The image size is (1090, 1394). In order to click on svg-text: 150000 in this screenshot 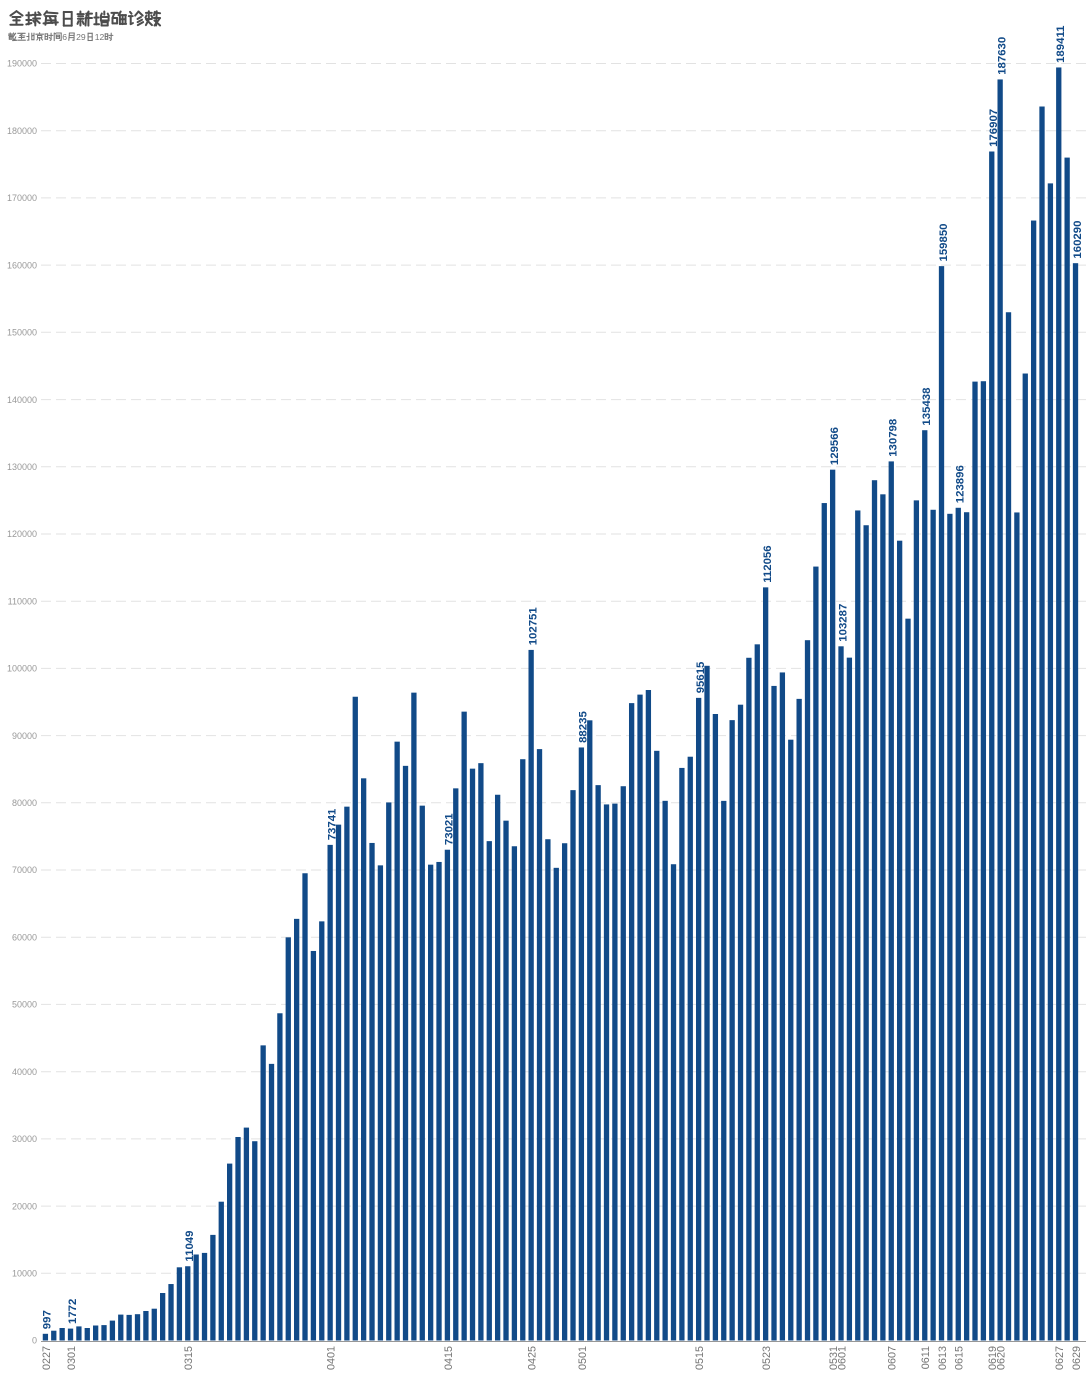, I will do `click(22, 333)`.